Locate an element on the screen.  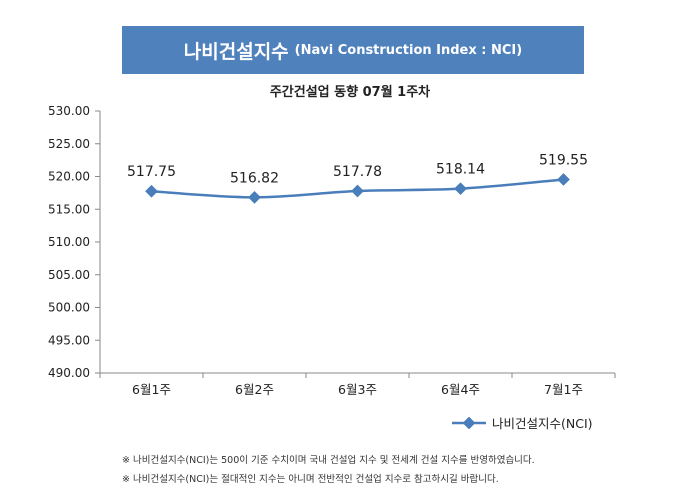
legend-marker is located at coordinates (469, 422).